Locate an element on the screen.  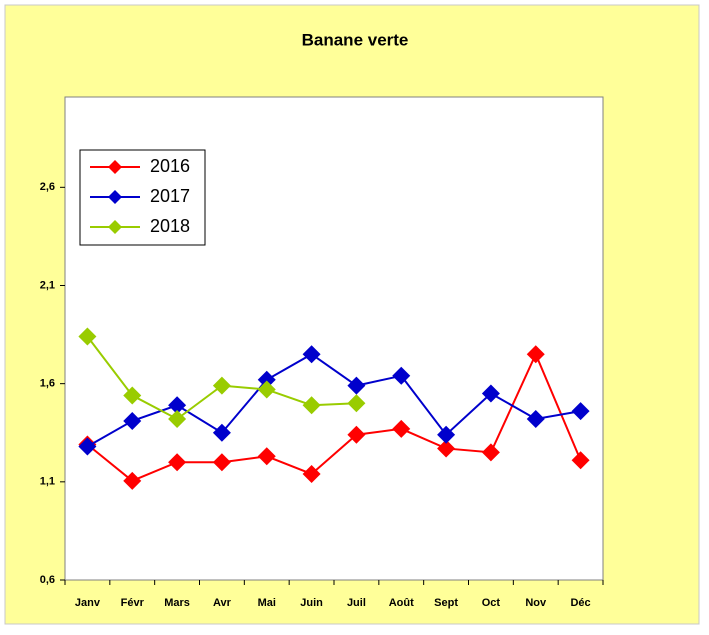
legend-label: 2017 is located at coordinates (170, 196).